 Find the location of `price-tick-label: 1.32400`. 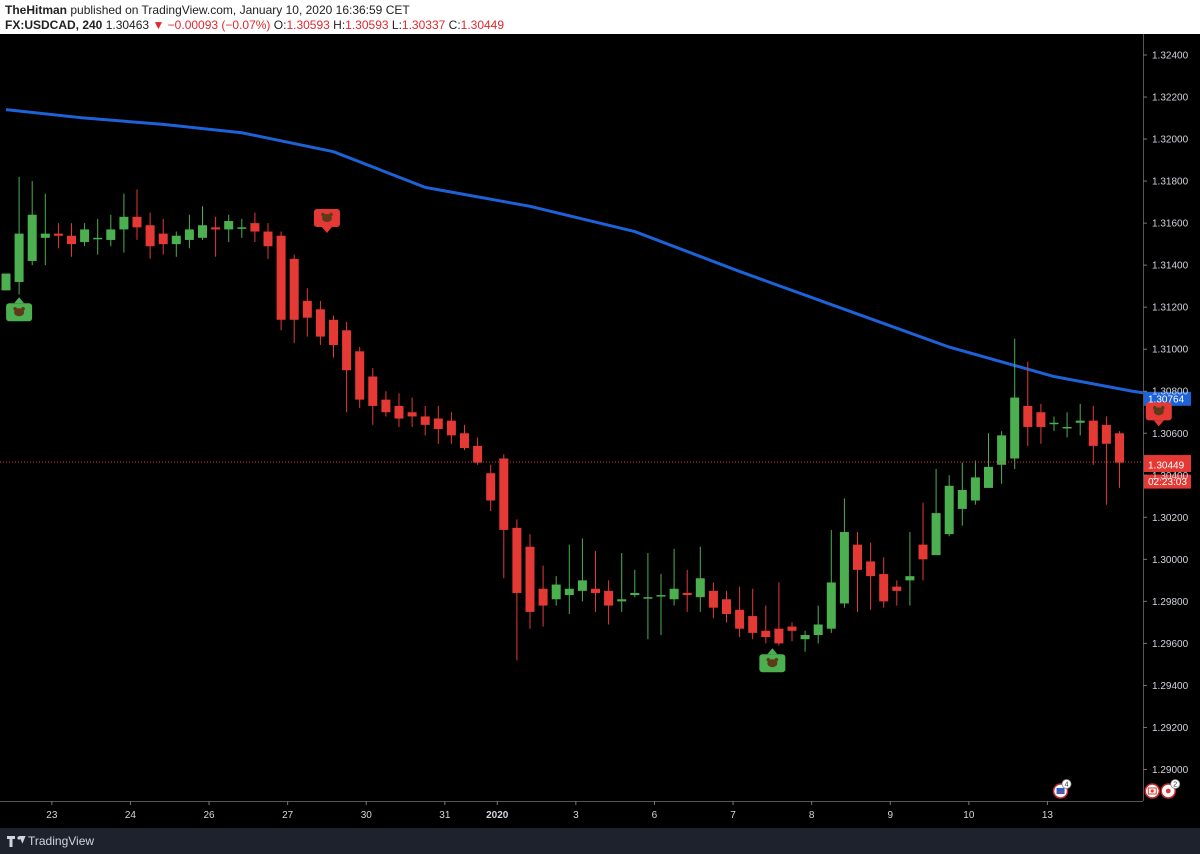

price-tick-label: 1.32400 is located at coordinates (1170, 56).